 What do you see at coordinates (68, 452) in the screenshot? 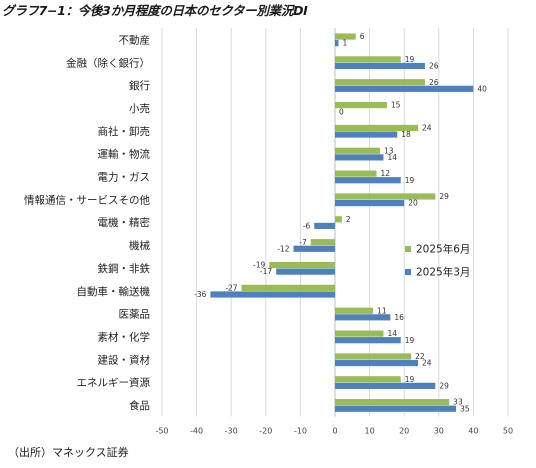
I see `chart-source: （出所）マネックス証券` at bounding box center [68, 452].